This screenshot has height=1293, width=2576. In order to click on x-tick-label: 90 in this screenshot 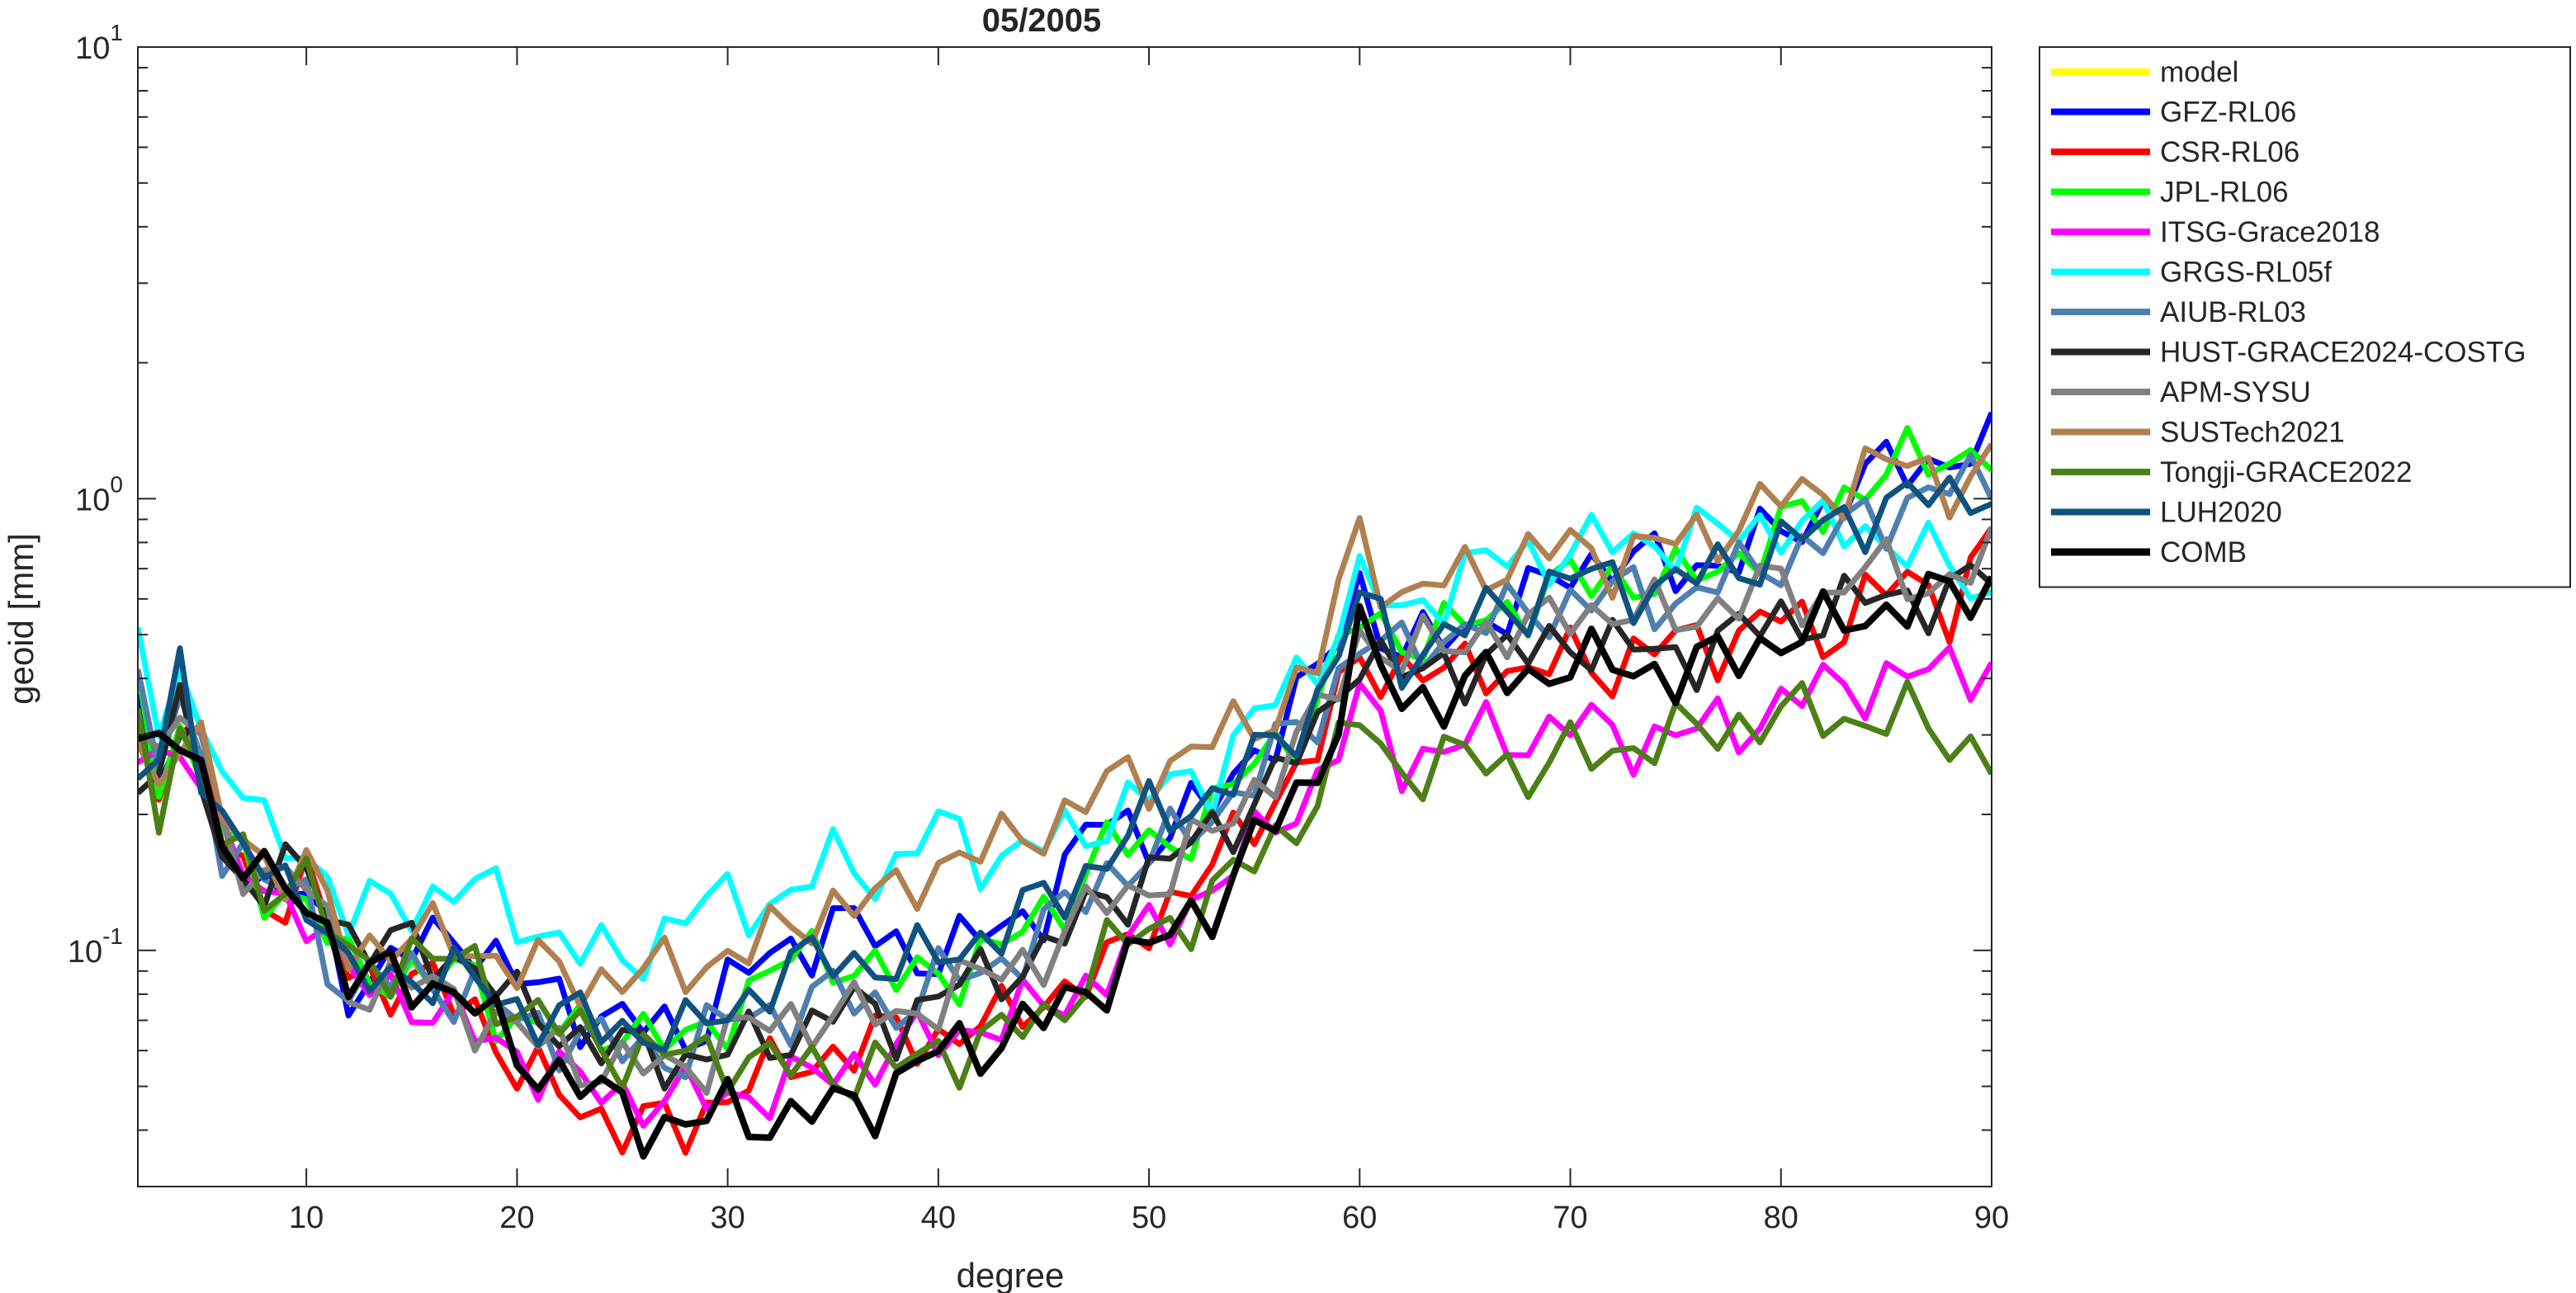, I will do `click(1991, 1218)`.